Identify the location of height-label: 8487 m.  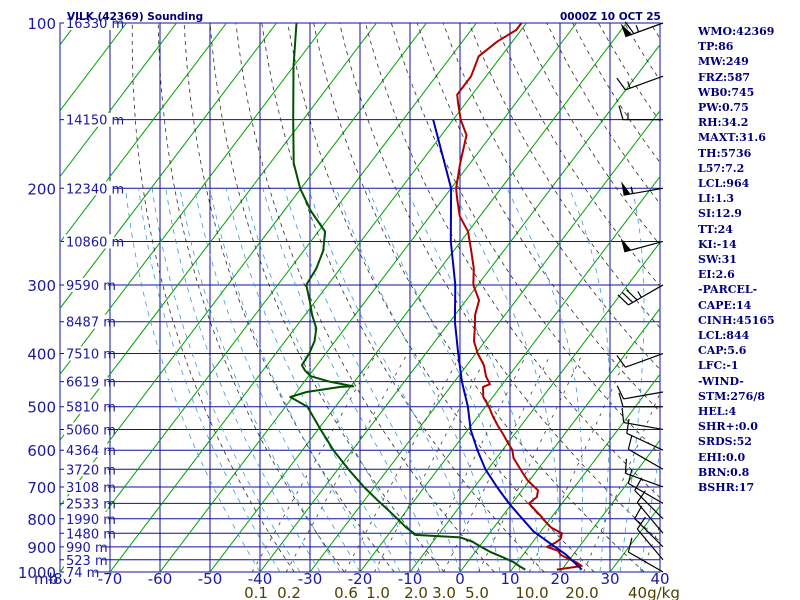
(91, 323).